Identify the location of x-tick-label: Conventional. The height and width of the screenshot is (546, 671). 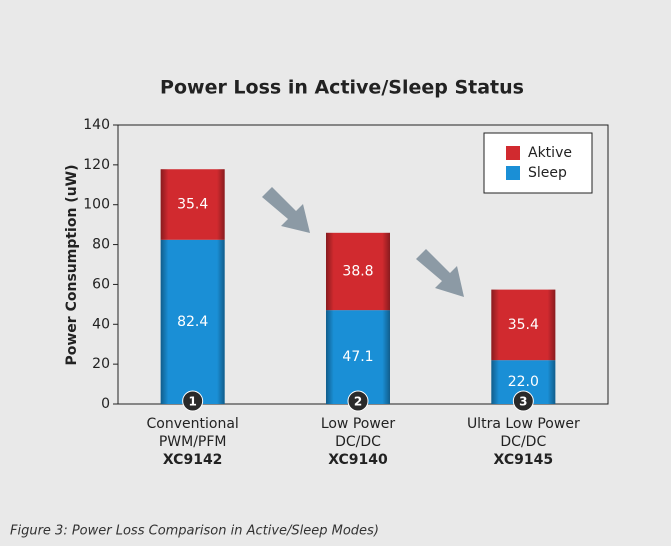
(193, 424).